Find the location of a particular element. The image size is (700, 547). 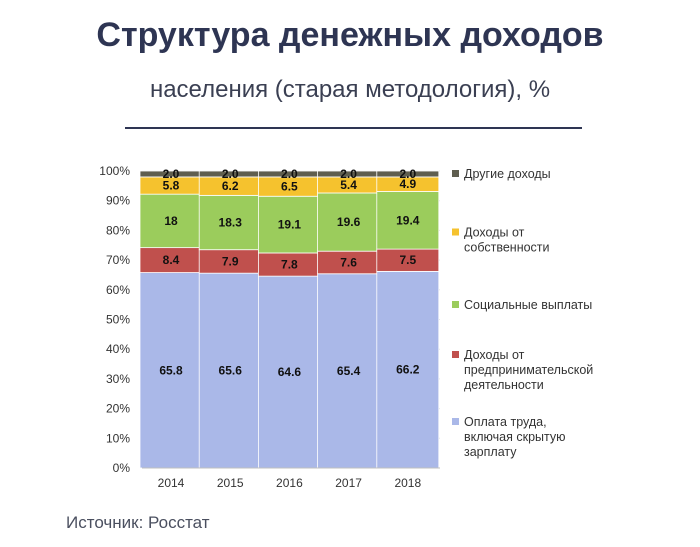

title-divider is located at coordinates (353, 128).